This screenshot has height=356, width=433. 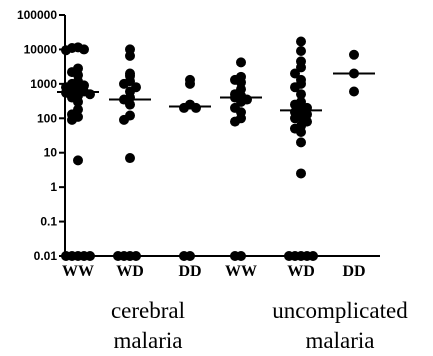 I want to click on y-tick-label: 10000, so click(x=41, y=49).